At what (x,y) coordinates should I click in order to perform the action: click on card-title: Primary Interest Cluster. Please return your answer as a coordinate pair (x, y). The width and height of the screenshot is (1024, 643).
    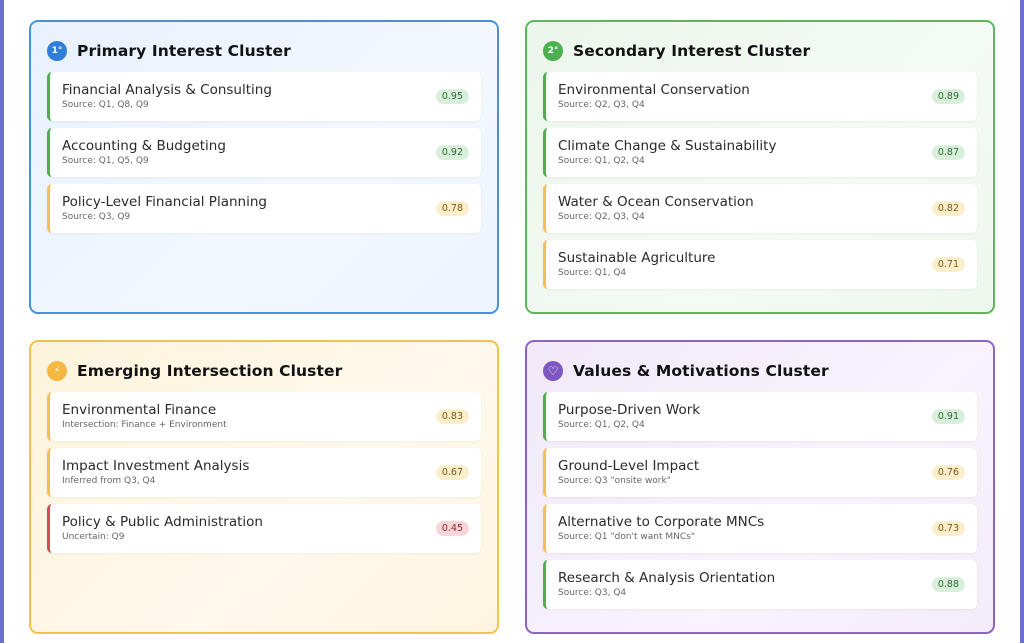
    Looking at the image, I should click on (184, 51).